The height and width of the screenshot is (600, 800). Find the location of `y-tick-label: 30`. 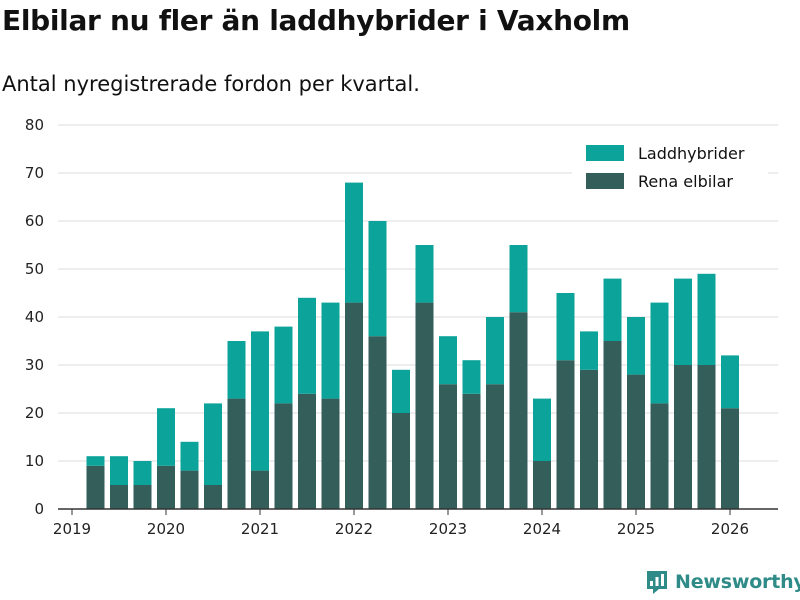

y-tick-label: 30 is located at coordinates (34, 365).